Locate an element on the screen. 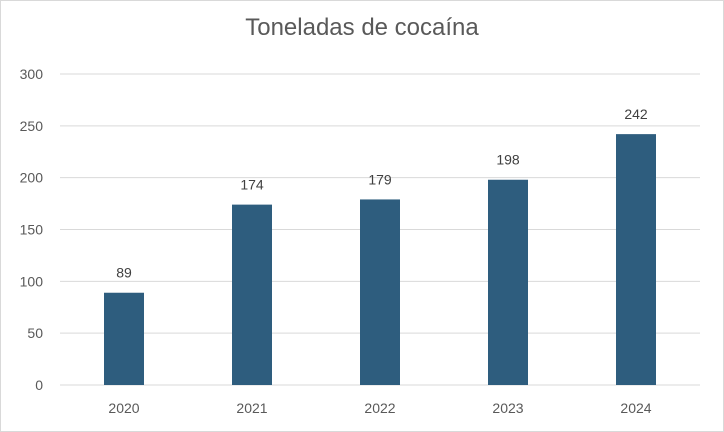  x-axis: 2020 2021 2022 2023 2024 is located at coordinates (379, 408).